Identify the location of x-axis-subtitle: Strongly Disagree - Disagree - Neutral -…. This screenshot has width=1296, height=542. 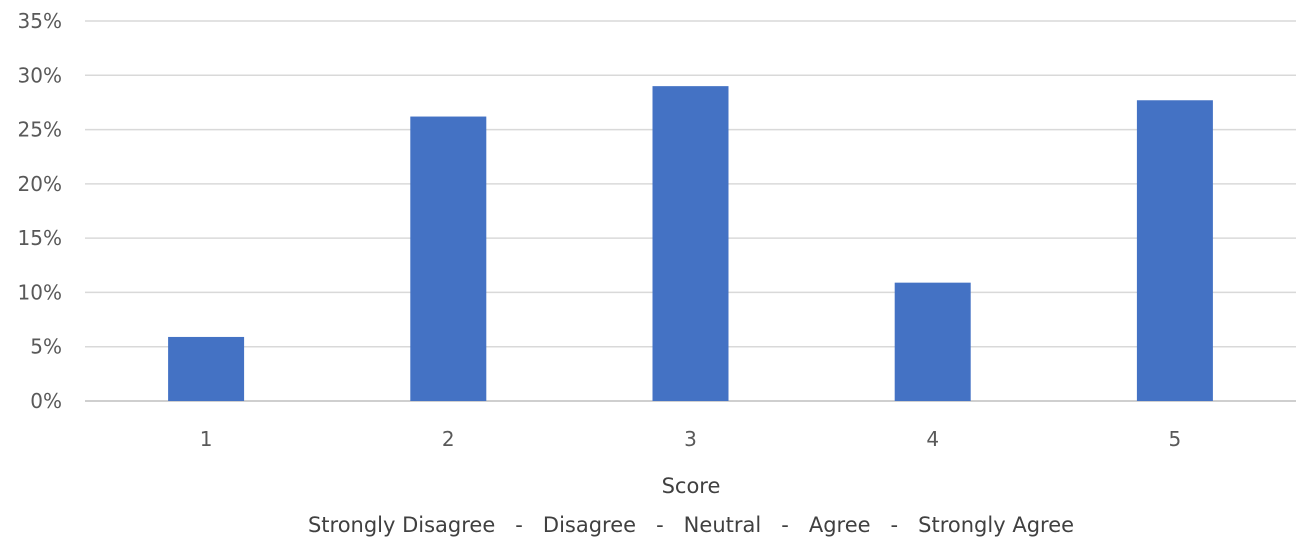
(691, 525).